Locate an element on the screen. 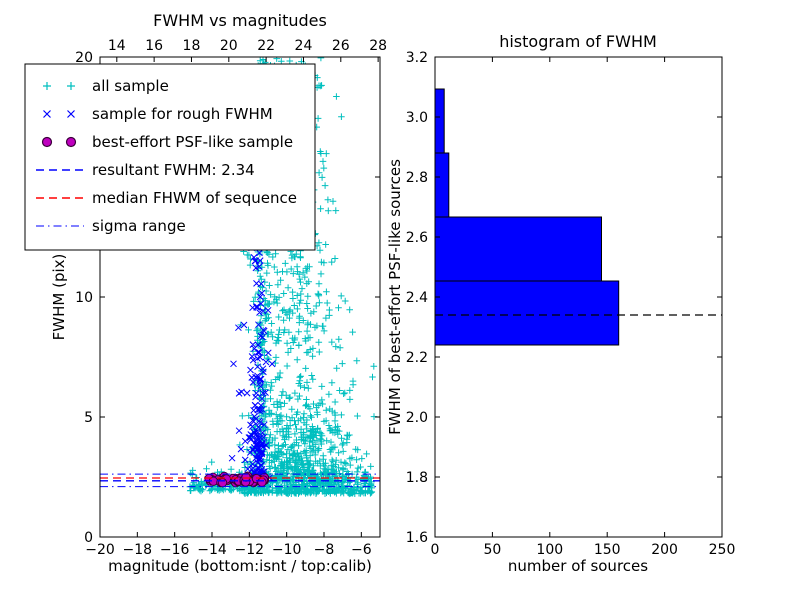  scatter-ylabel: FWHM (pix) is located at coordinates (59, 297).